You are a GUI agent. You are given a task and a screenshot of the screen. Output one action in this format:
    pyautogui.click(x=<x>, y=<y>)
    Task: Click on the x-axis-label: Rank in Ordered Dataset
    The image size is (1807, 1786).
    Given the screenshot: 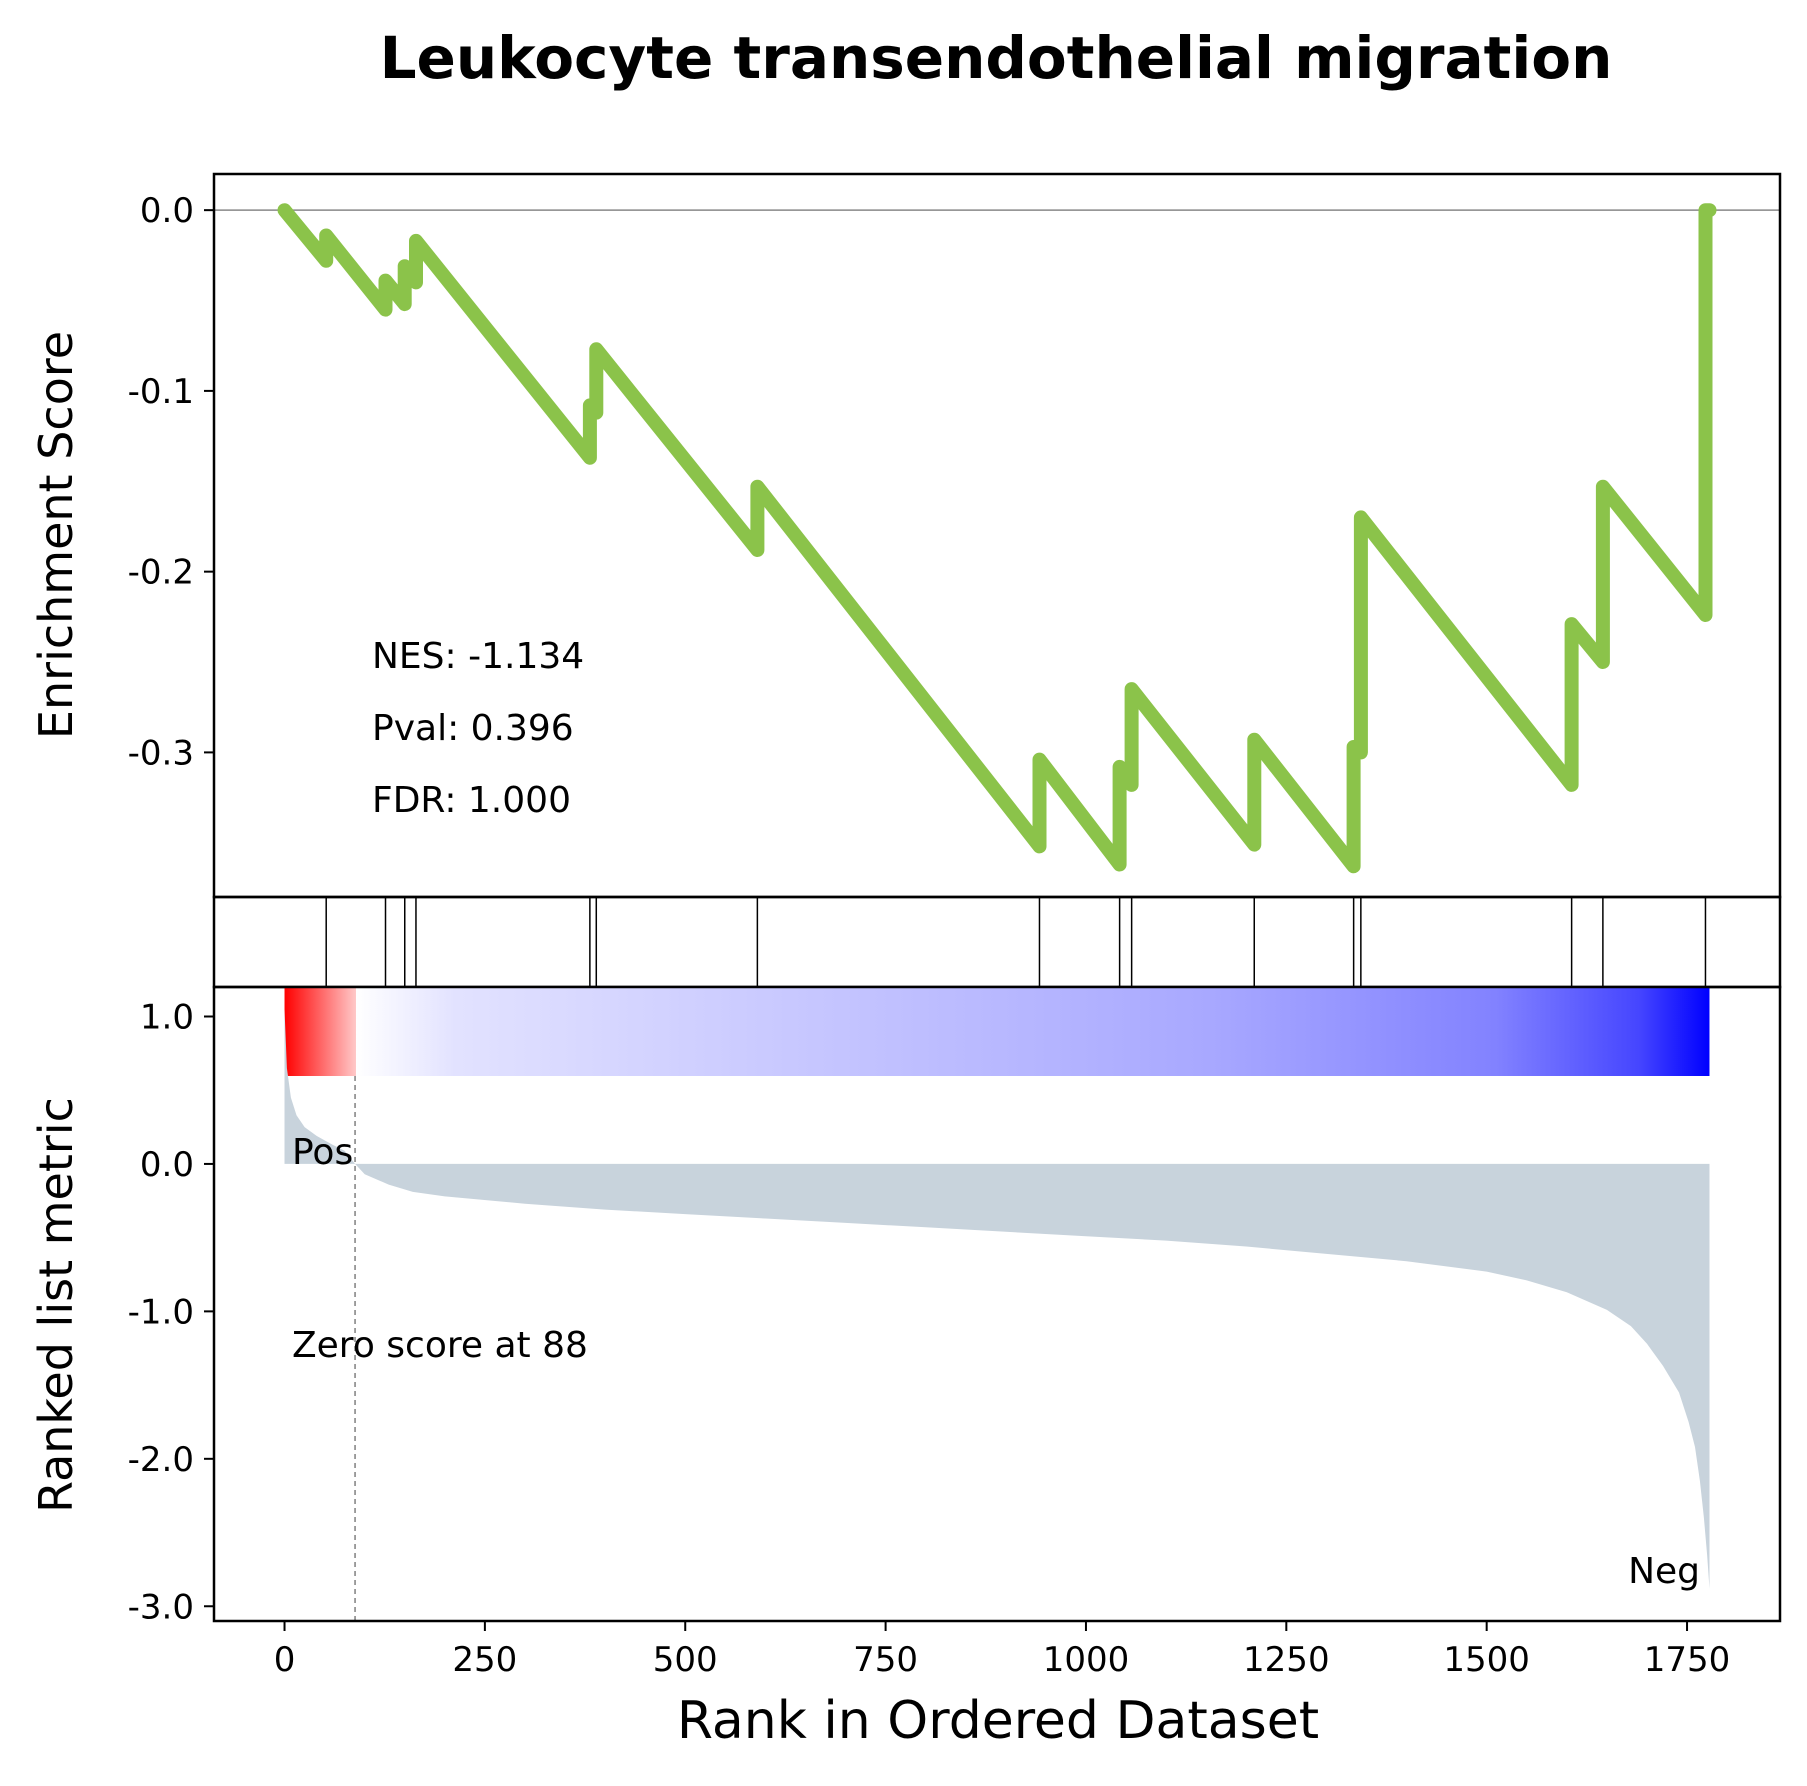 What is the action you would take?
    pyautogui.click(x=998, y=1721)
    